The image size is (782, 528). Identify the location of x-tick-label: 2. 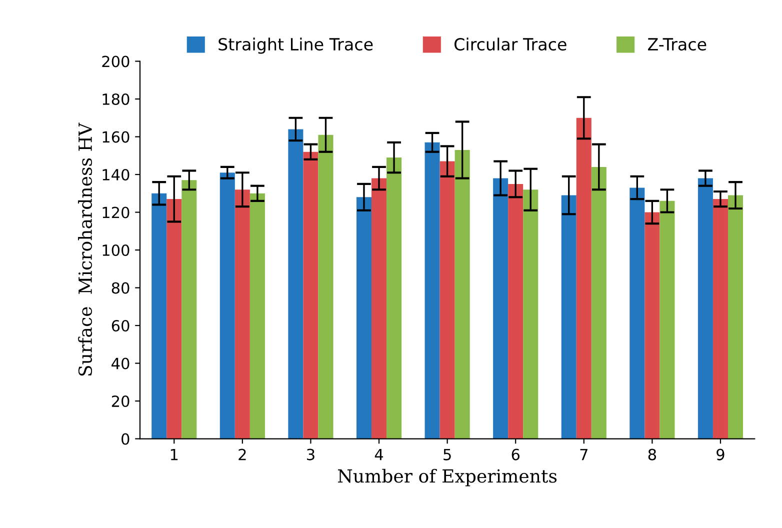
(242, 454).